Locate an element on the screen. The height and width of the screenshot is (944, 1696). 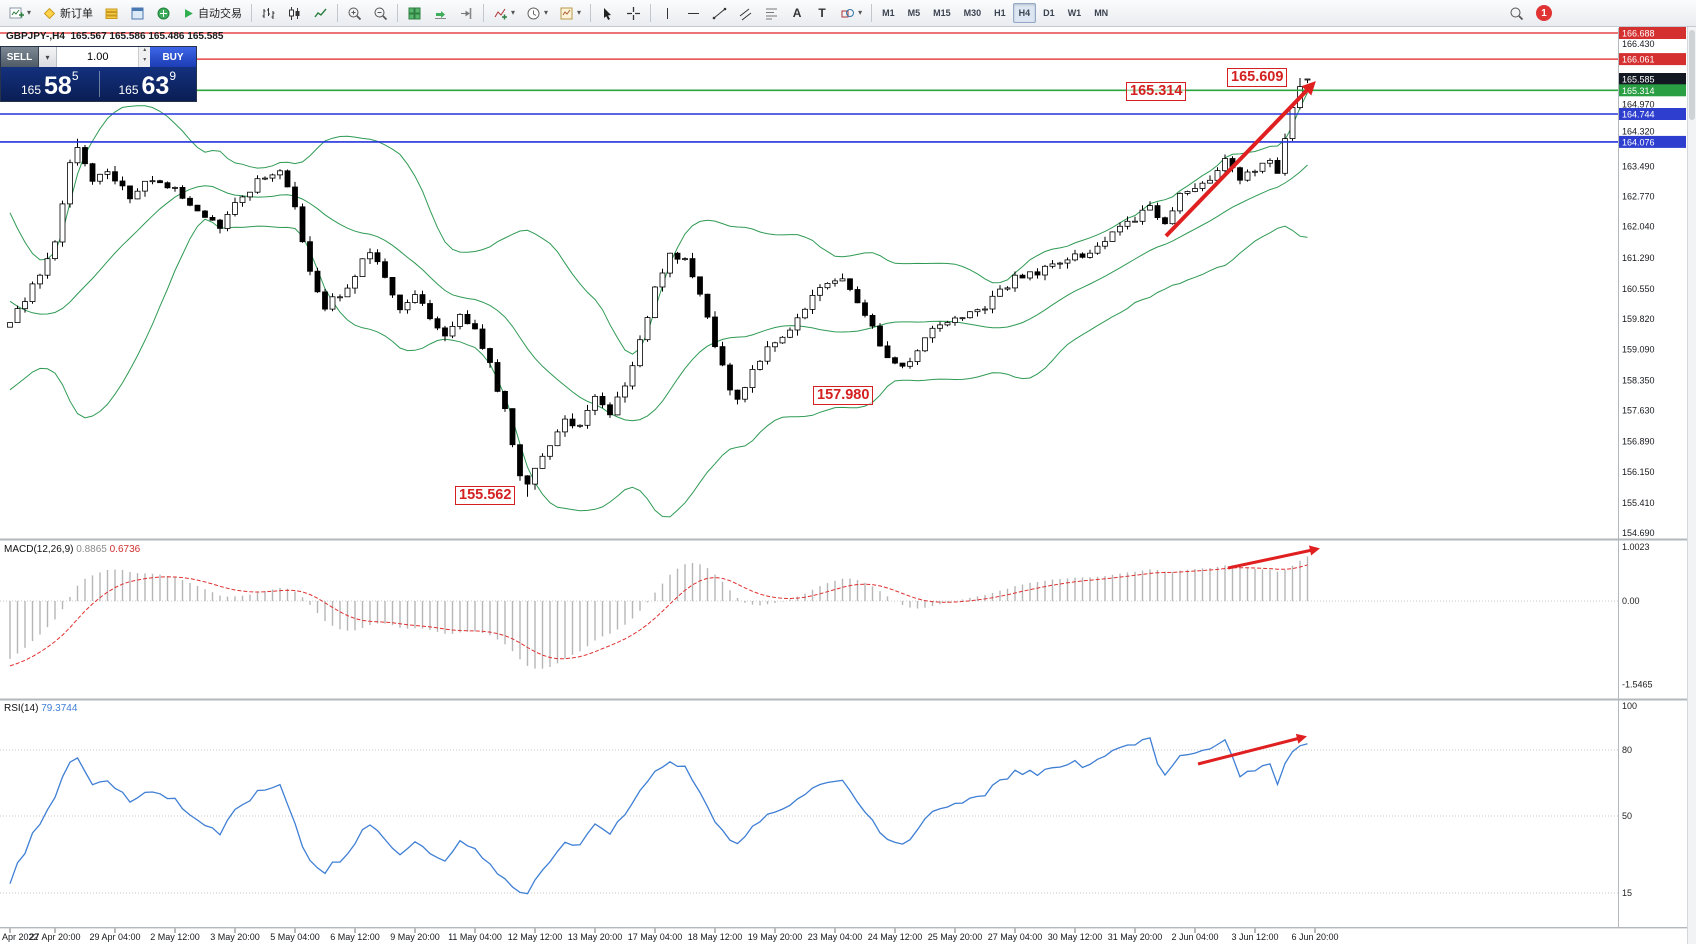
data-window-icon is located at coordinates (137, 13).